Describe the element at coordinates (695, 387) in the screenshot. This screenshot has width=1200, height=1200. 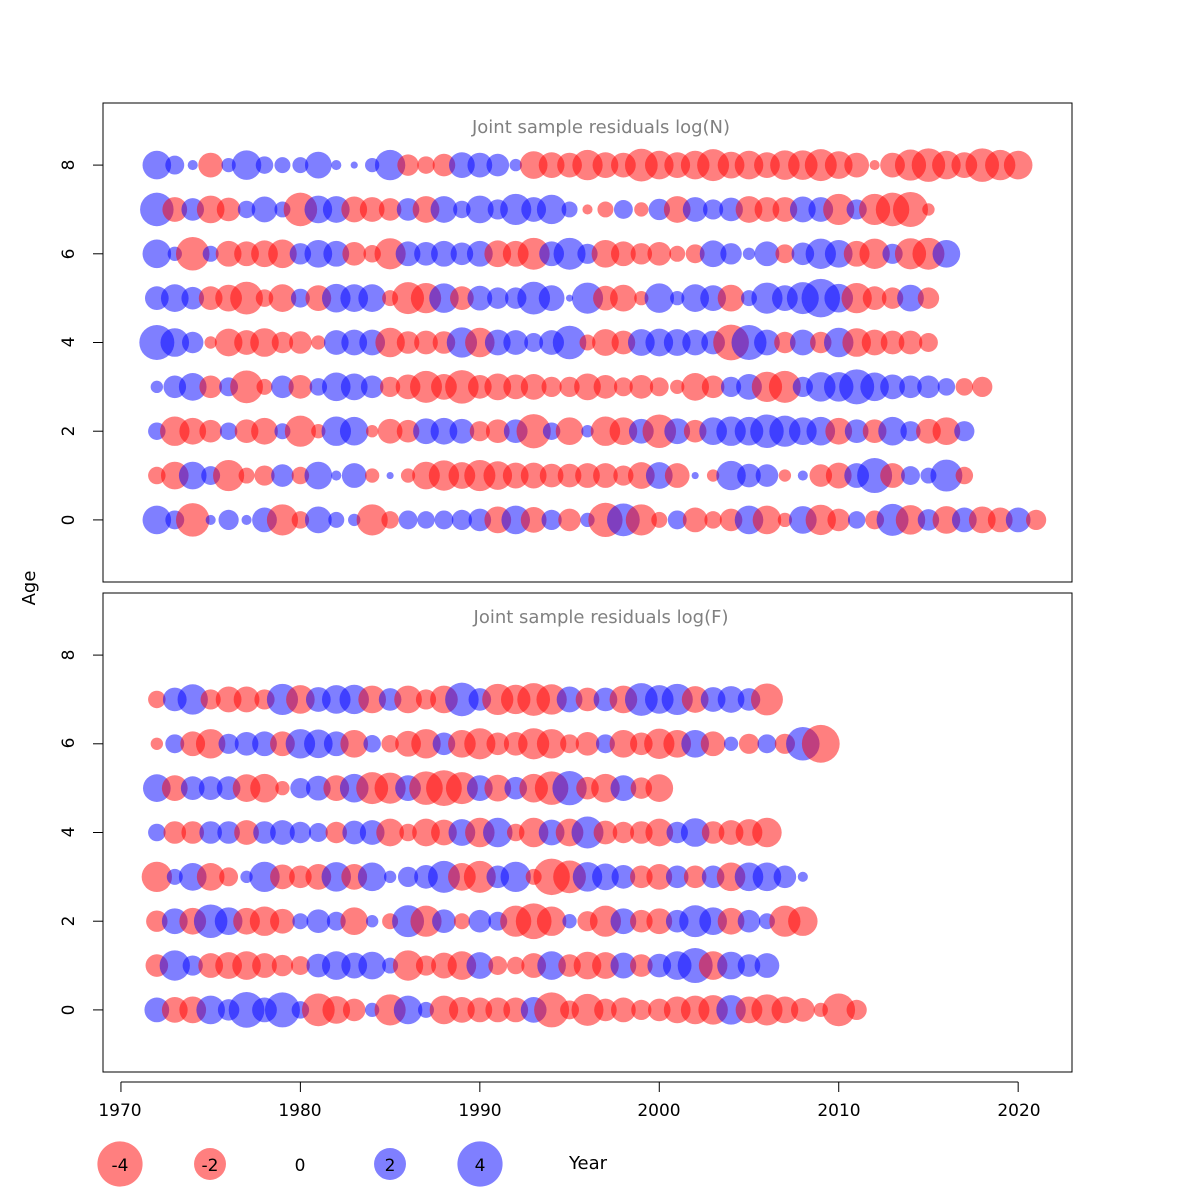
I see `bubble-top-age3-2002` at that location.